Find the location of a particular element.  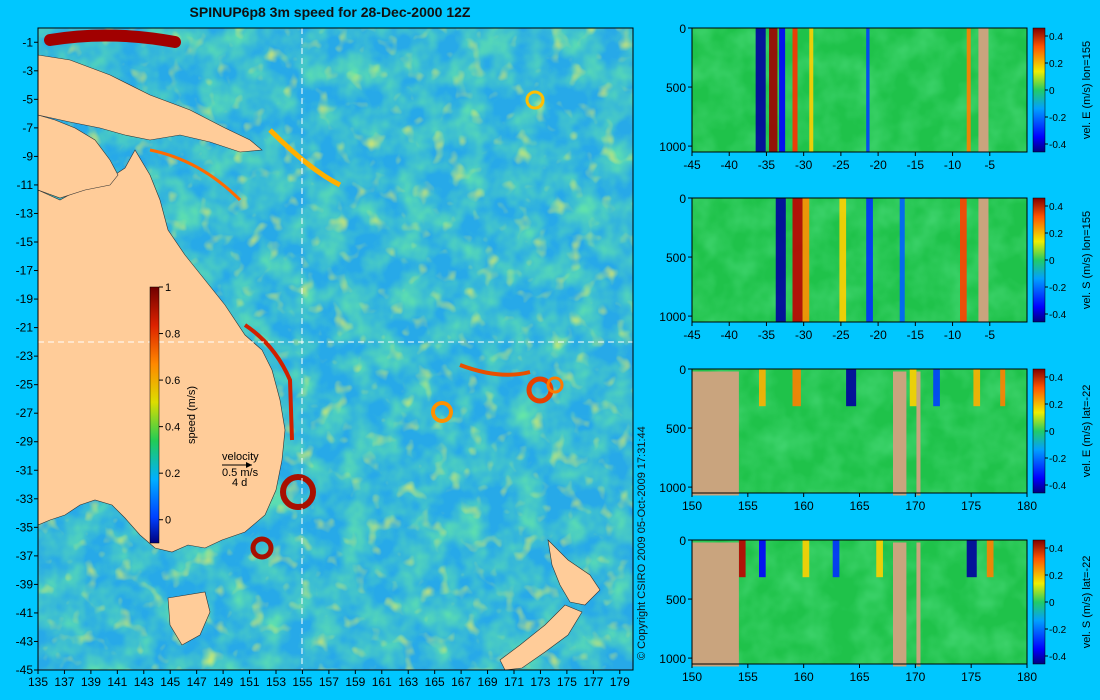

section-x-tick-label: 150 is located at coordinates (692, 677).